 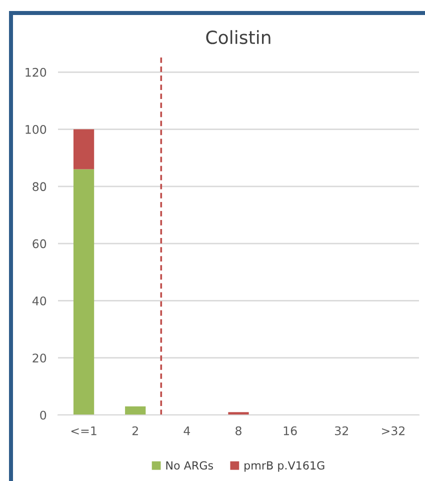 I want to click on y-tick-label: 60, so click(x=39, y=243).